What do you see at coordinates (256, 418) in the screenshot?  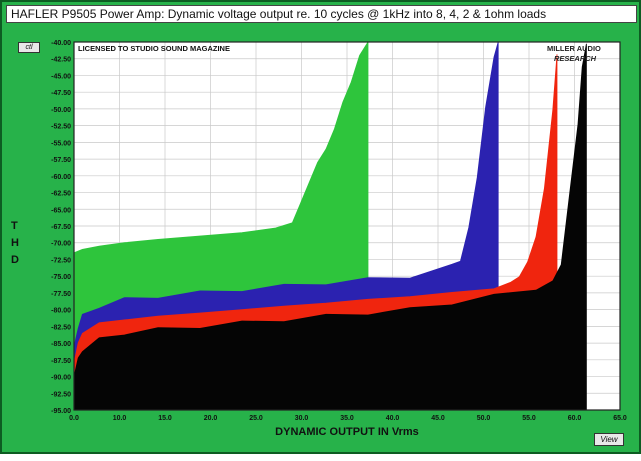 I see `x-tick-label: 25.0` at bounding box center [256, 418].